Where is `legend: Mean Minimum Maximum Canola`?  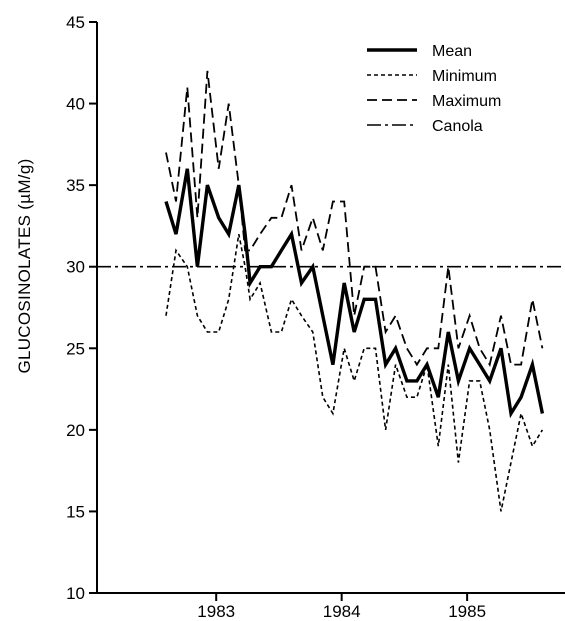
legend: Mean Minimum Maximum Canola is located at coordinates (434, 89).